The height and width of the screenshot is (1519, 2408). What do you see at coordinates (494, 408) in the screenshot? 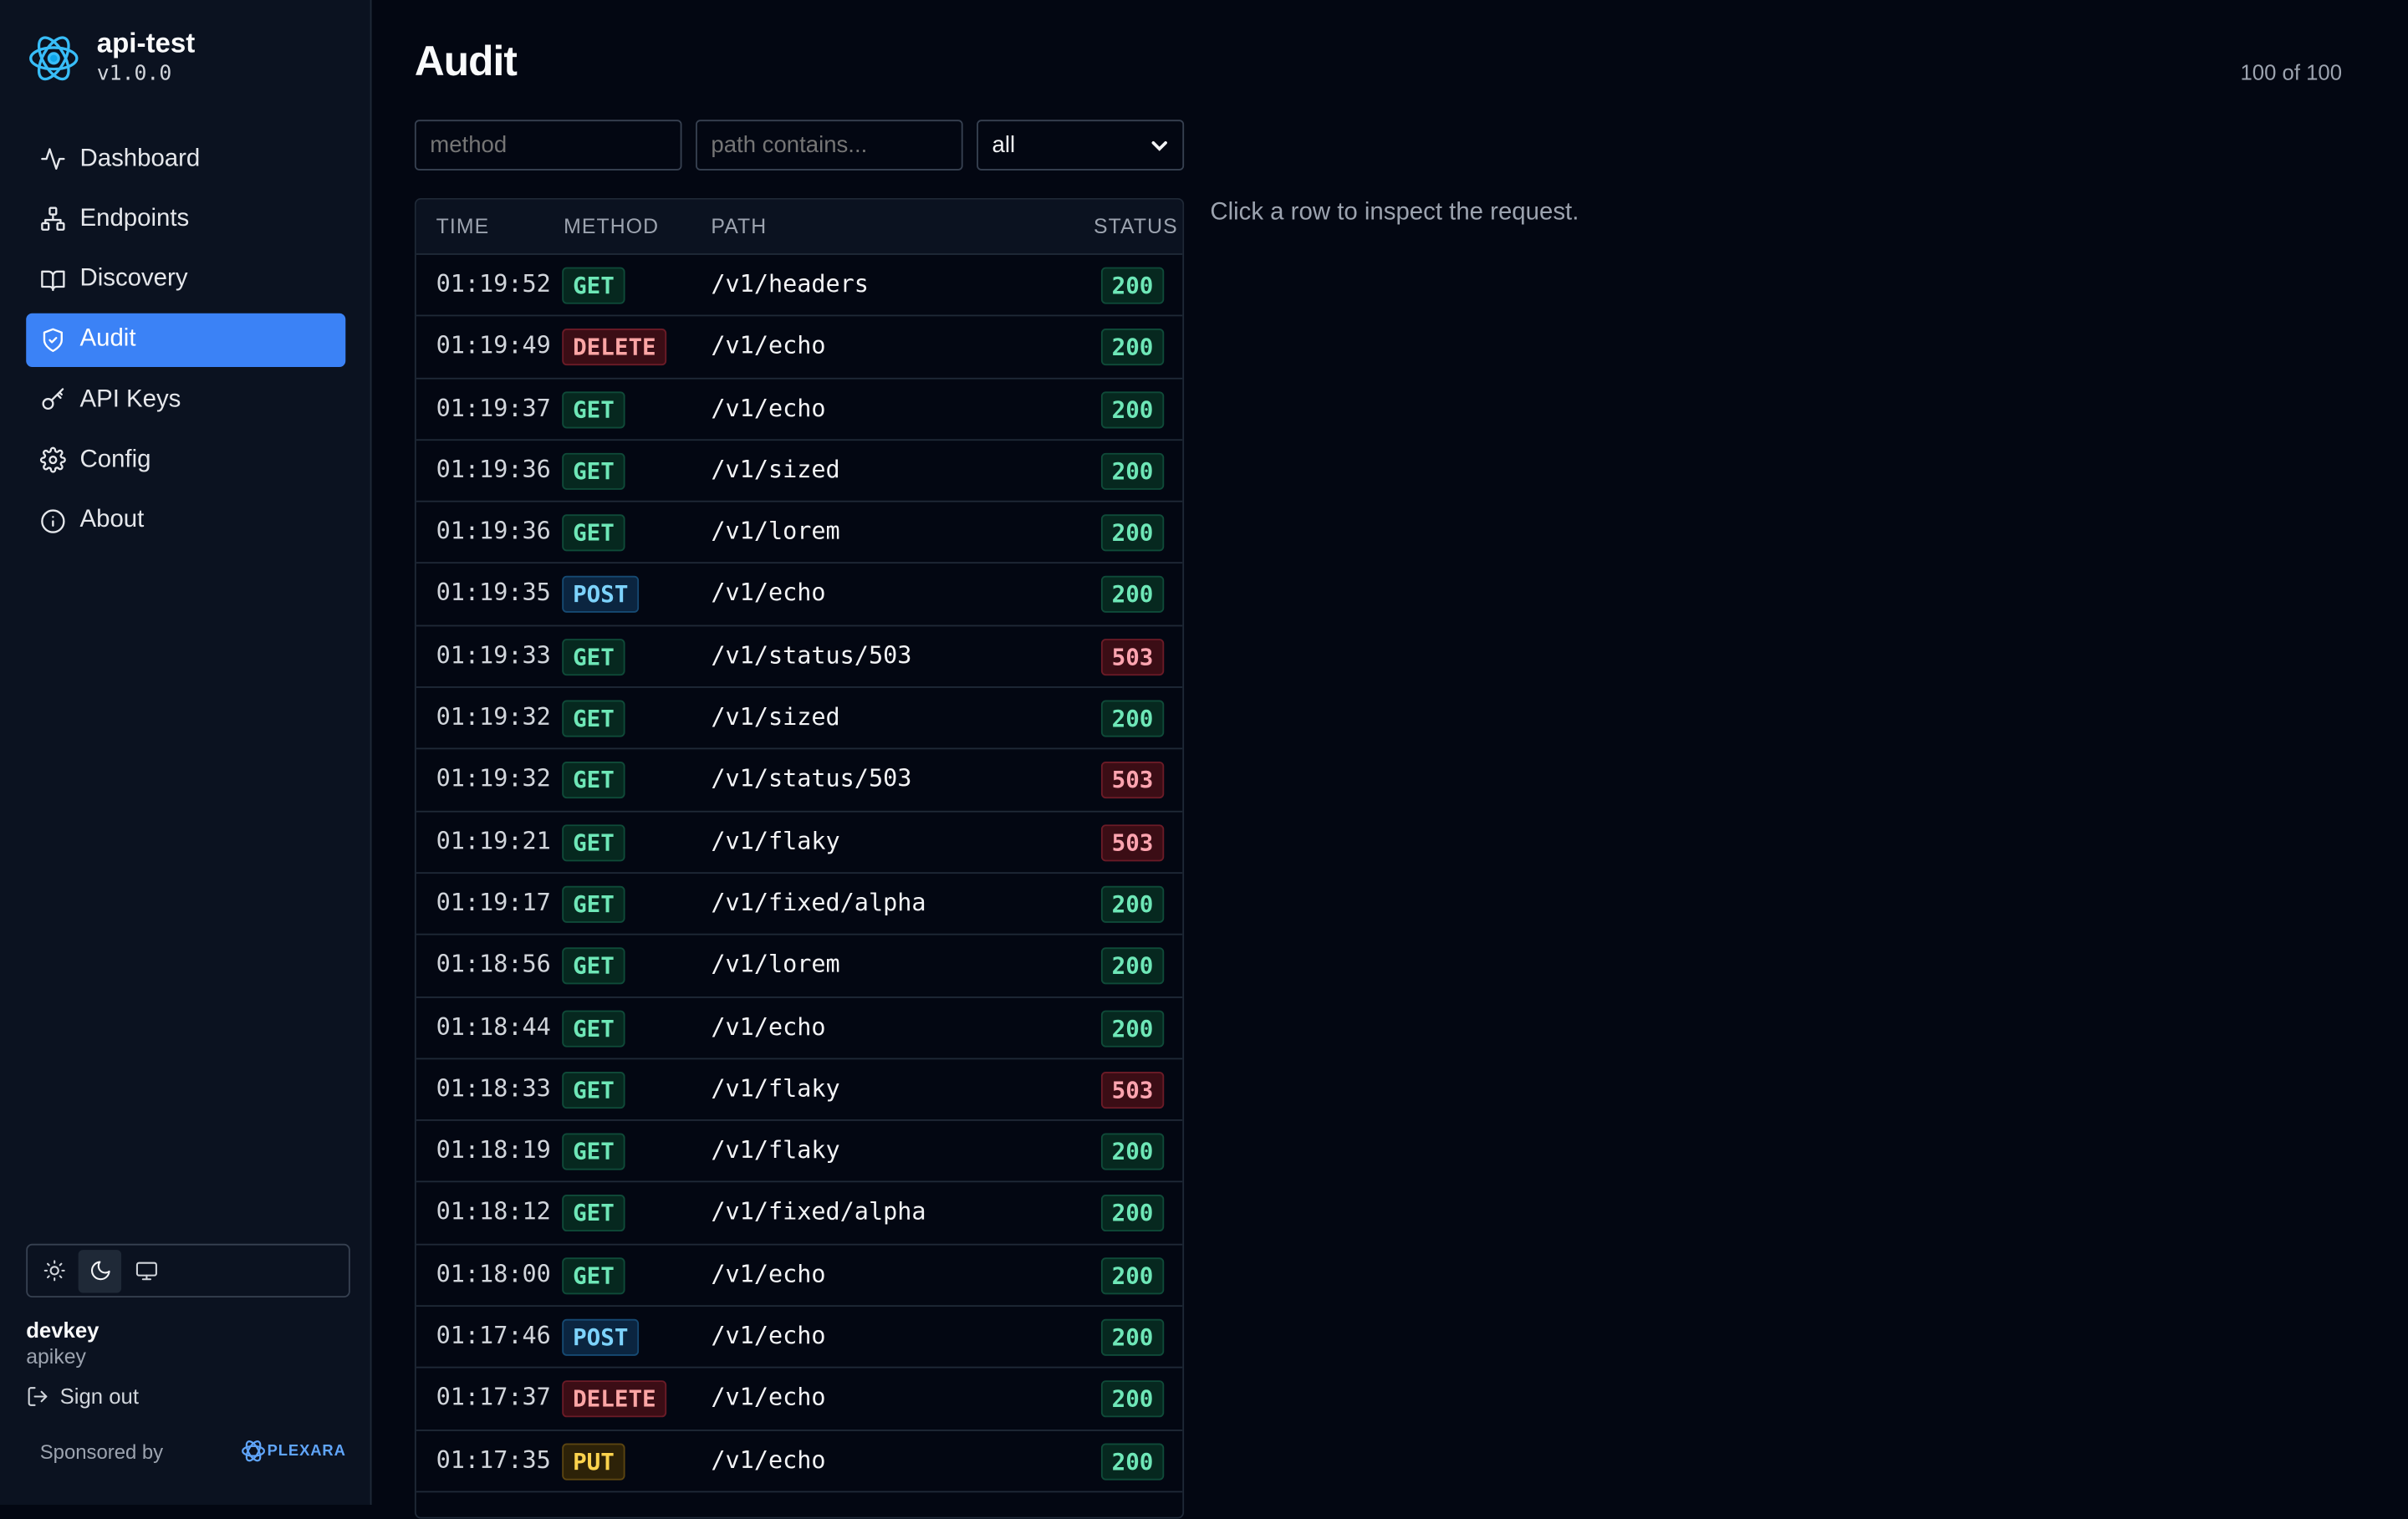
I see `request-time: 01:19:37` at bounding box center [494, 408].